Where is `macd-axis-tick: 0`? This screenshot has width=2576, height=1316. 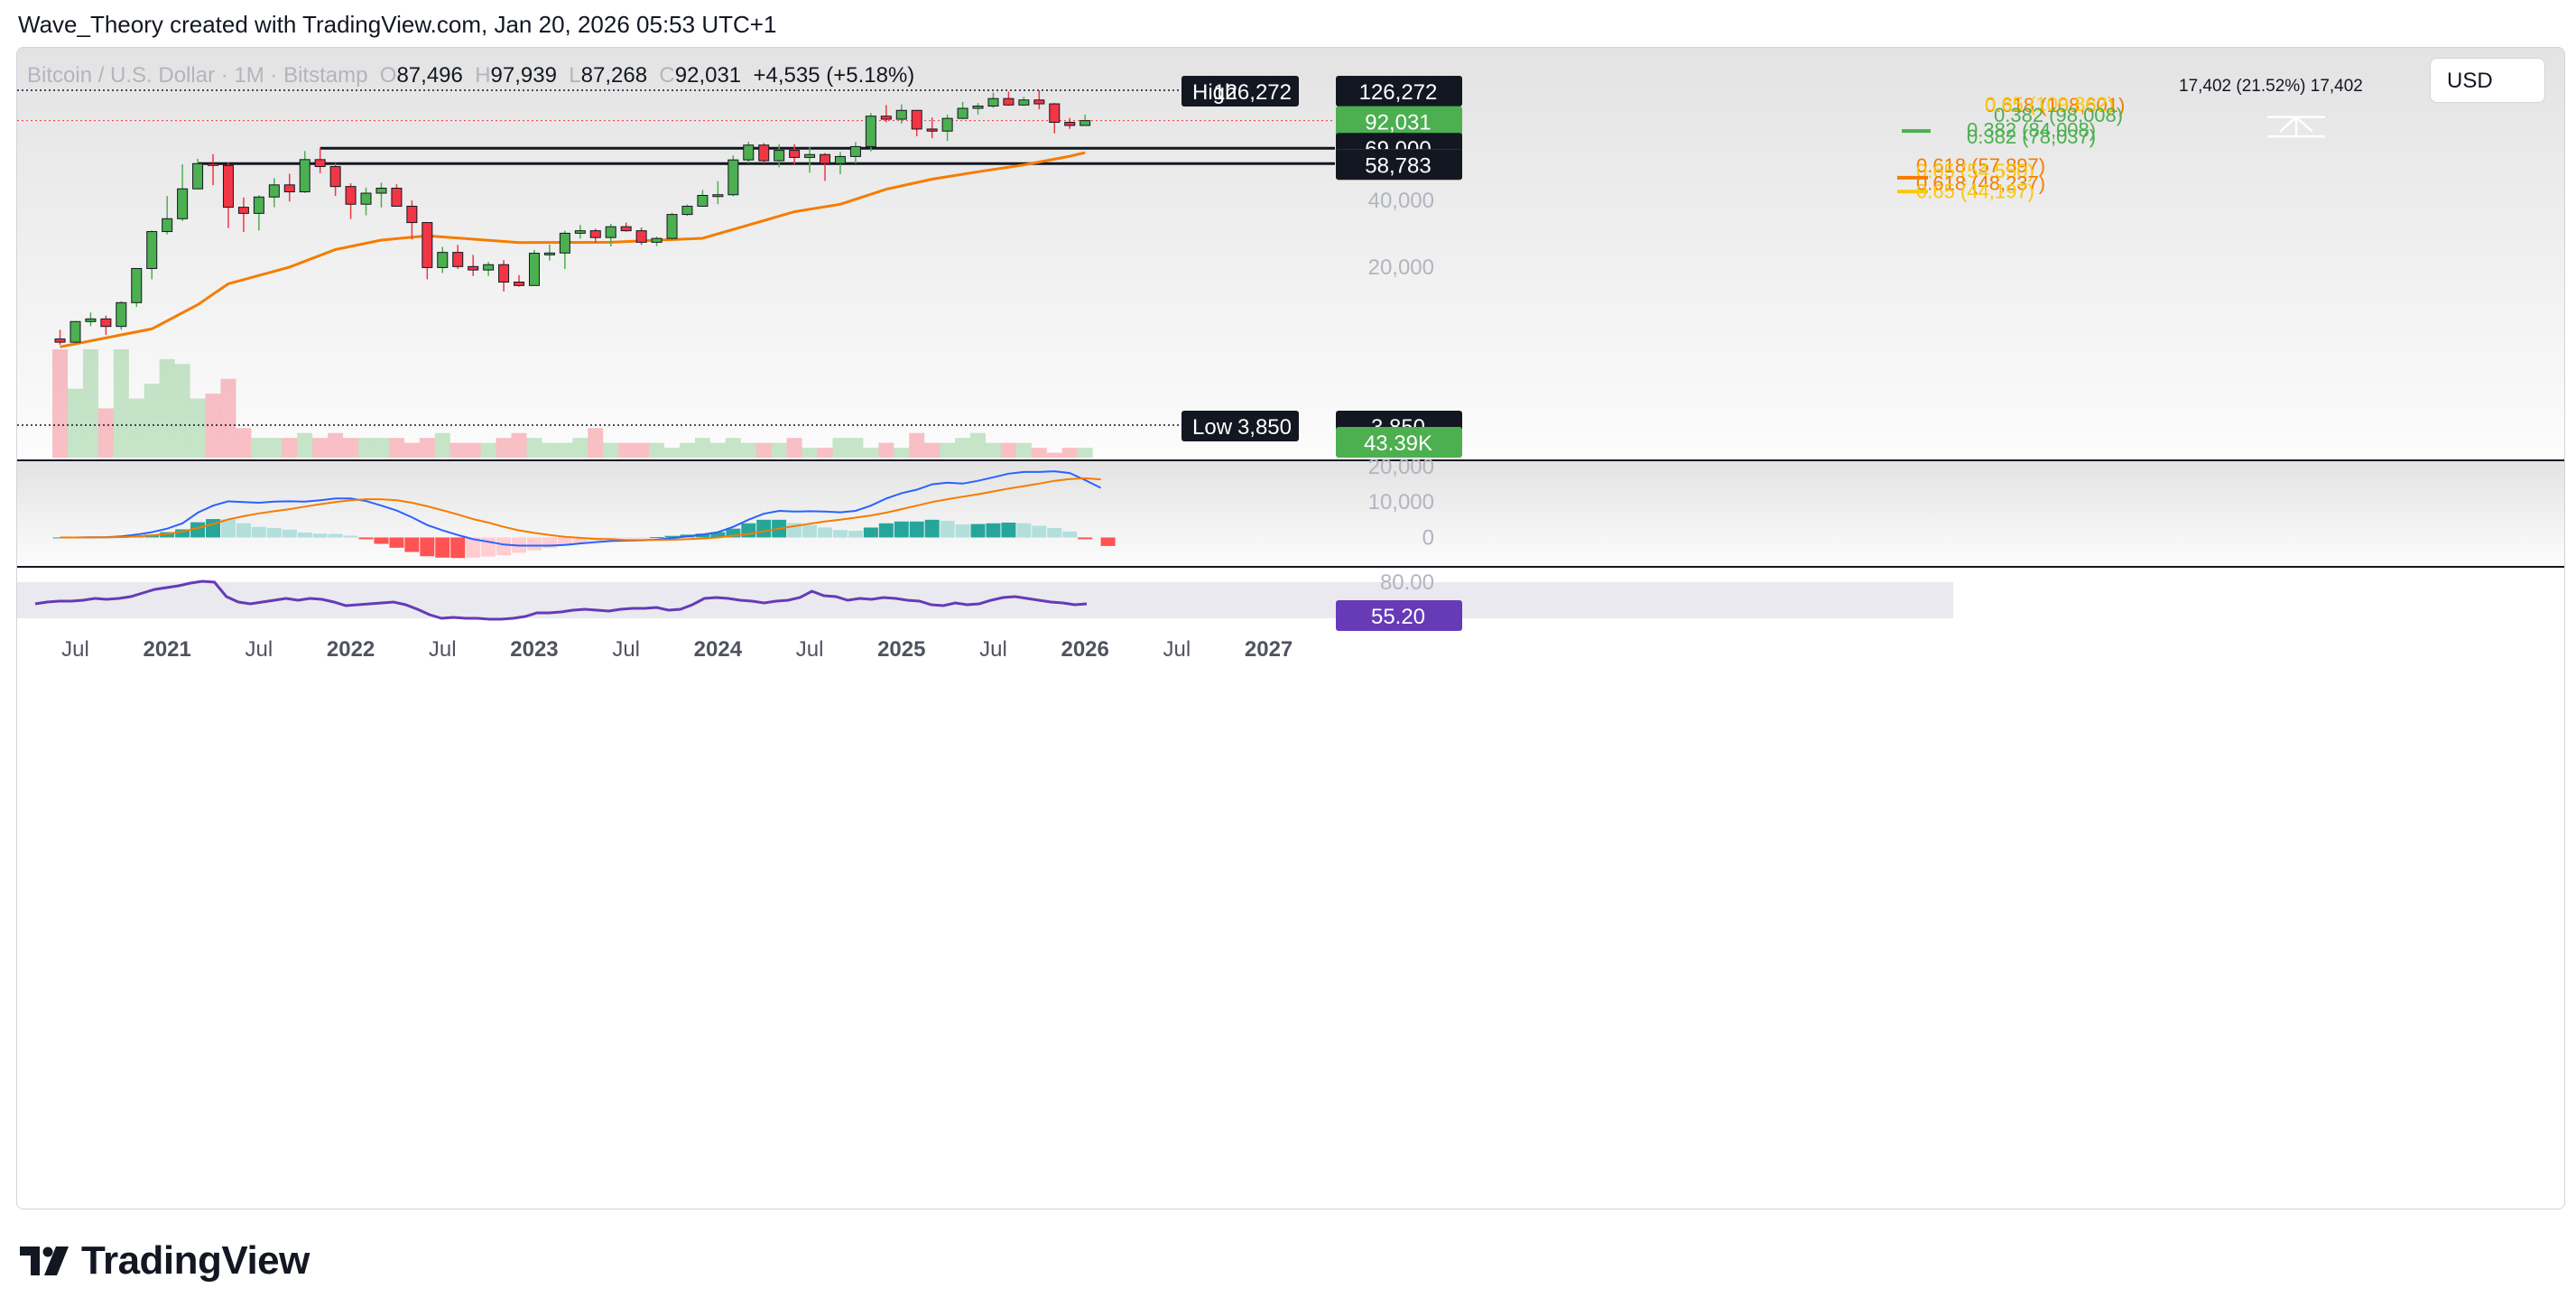
macd-axis-tick: 0 is located at coordinates (1428, 537).